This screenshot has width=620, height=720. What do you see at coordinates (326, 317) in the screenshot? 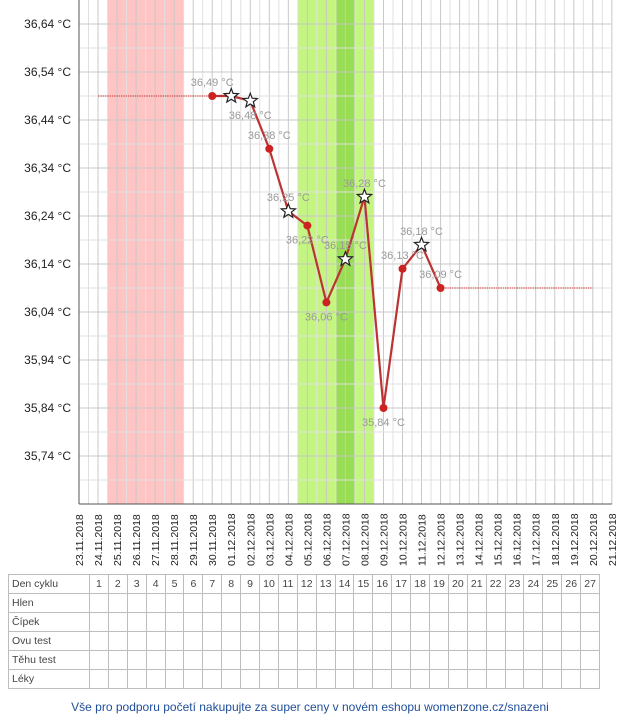
I see `data-label: 36,06 °C` at bounding box center [326, 317].